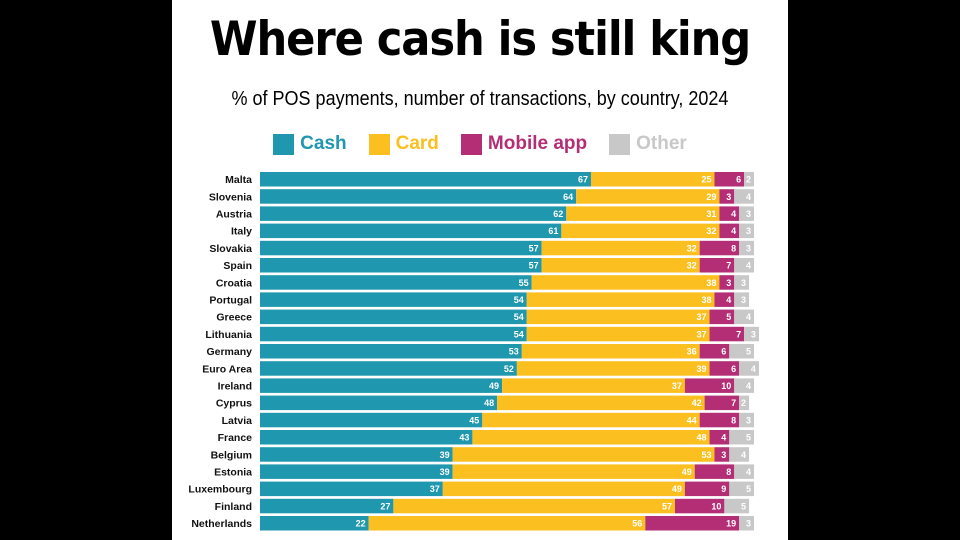 This screenshot has height=540, width=960. What do you see at coordinates (728, 283) in the screenshot?
I see `data-label-mobile-app-croatia: 3` at bounding box center [728, 283].